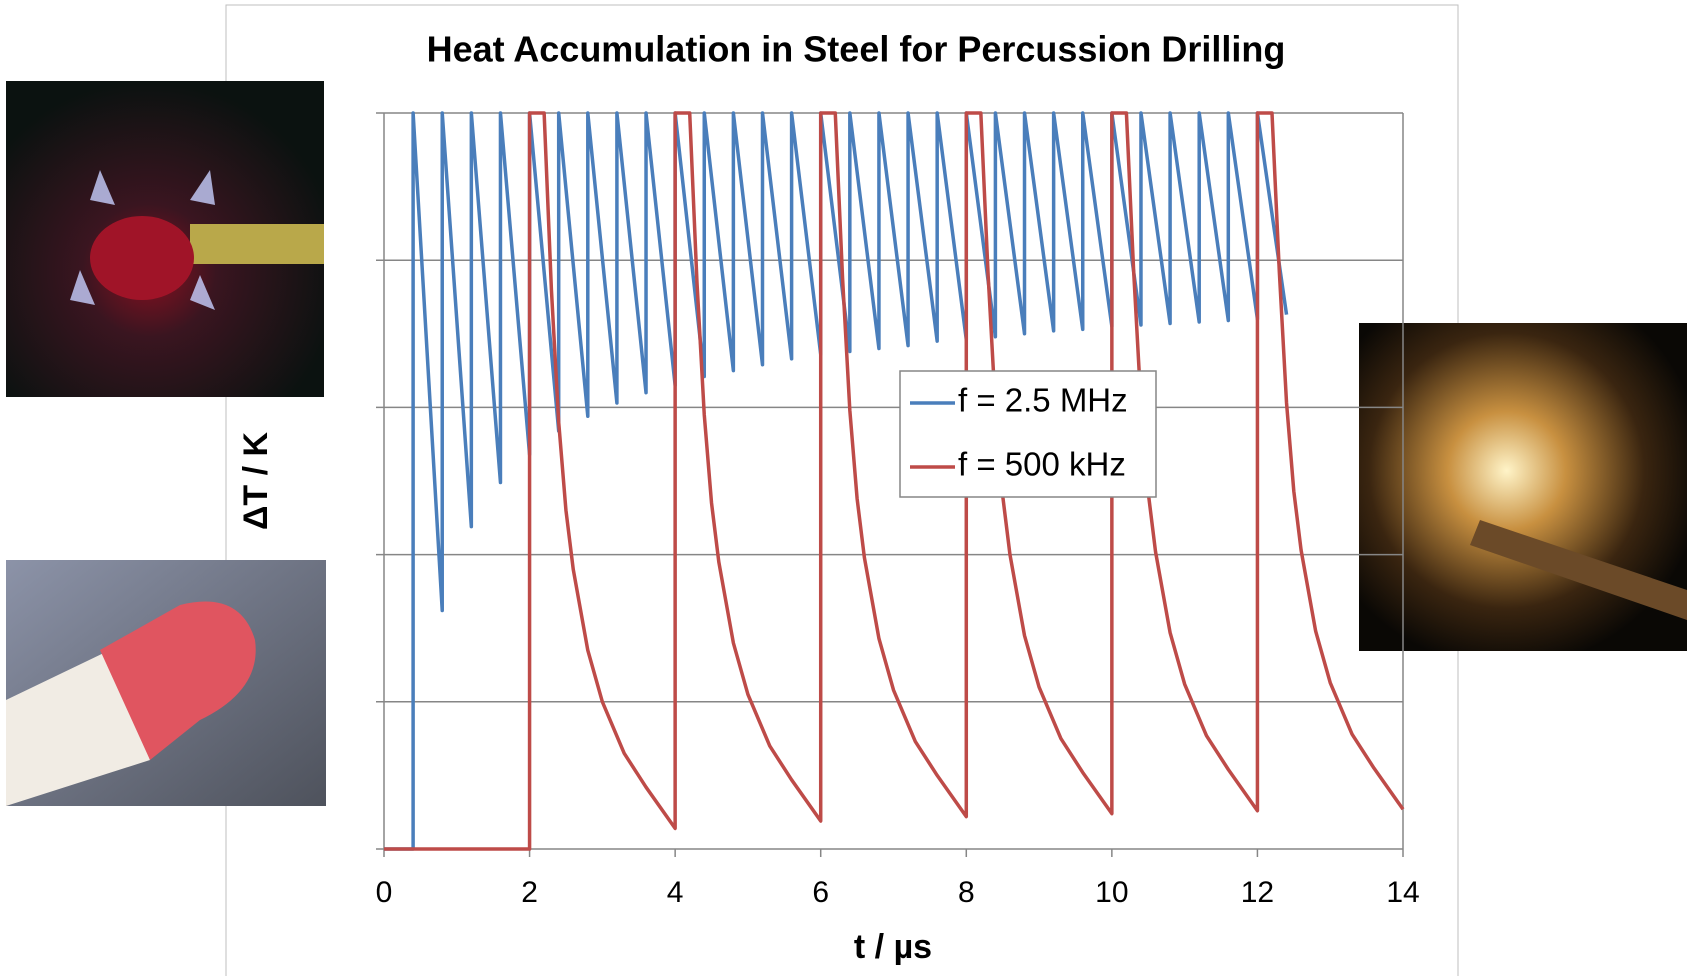 The width and height of the screenshot is (1687, 976). What do you see at coordinates (1042, 464) in the screenshot?
I see `legend-label: f = 500 kHz` at bounding box center [1042, 464].